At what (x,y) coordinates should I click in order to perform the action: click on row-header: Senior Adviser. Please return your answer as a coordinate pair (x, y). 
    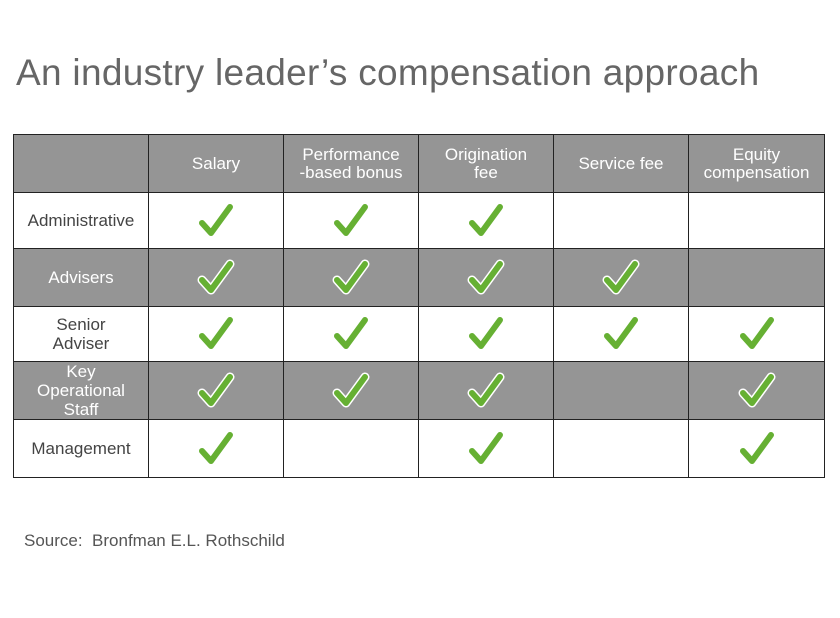
    Looking at the image, I should click on (81, 334).